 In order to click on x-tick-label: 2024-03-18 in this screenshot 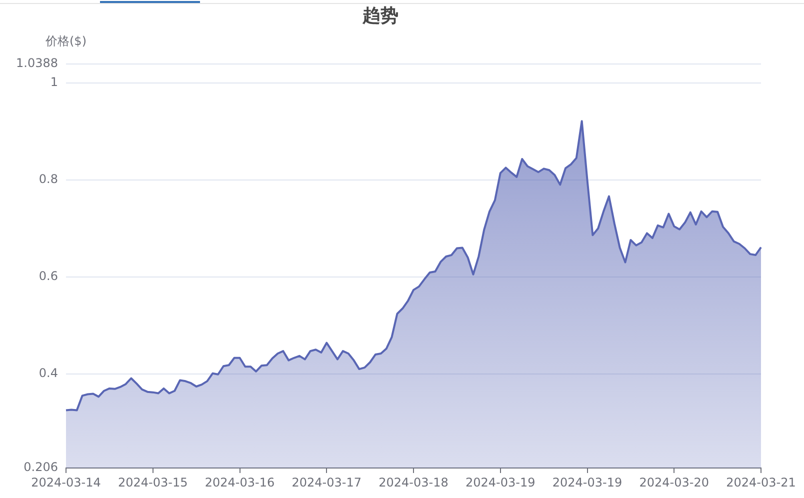, I will do `click(413, 482)`.